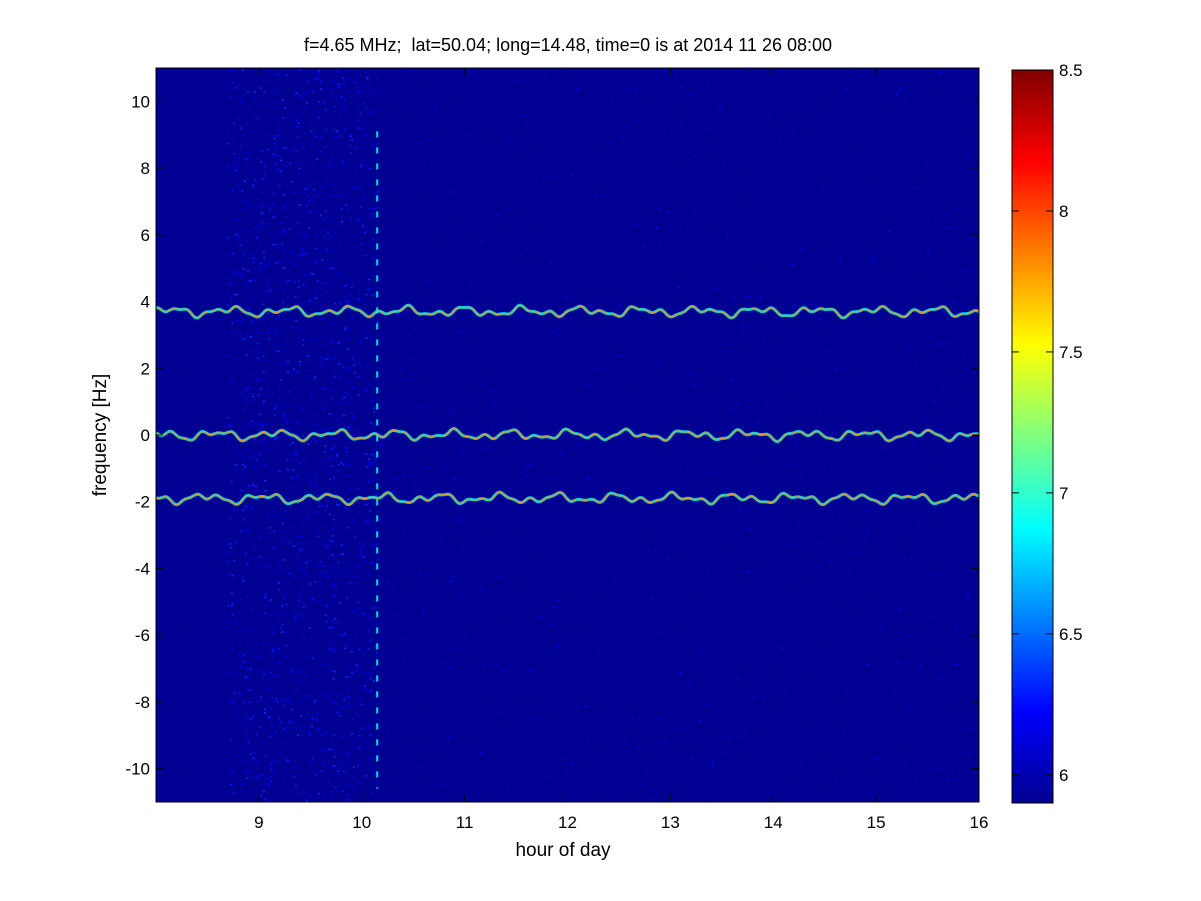 The image size is (1201, 901). What do you see at coordinates (140, 101) in the screenshot?
I see `y-tick-label: 10` at bounding box center [140, 101].